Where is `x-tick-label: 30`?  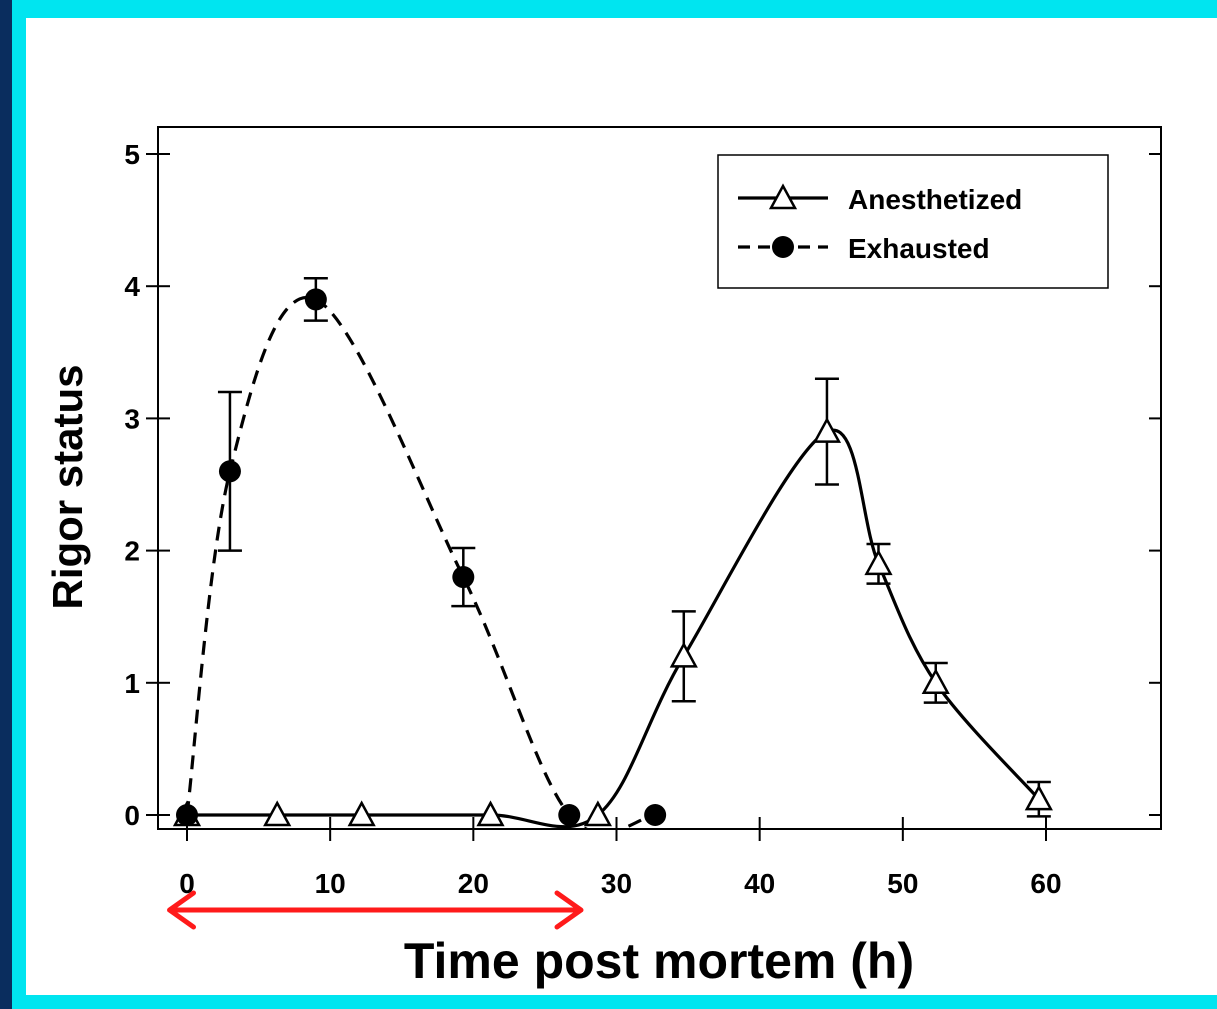
x-tick-label: 30 is located at coordinates (616, 883).